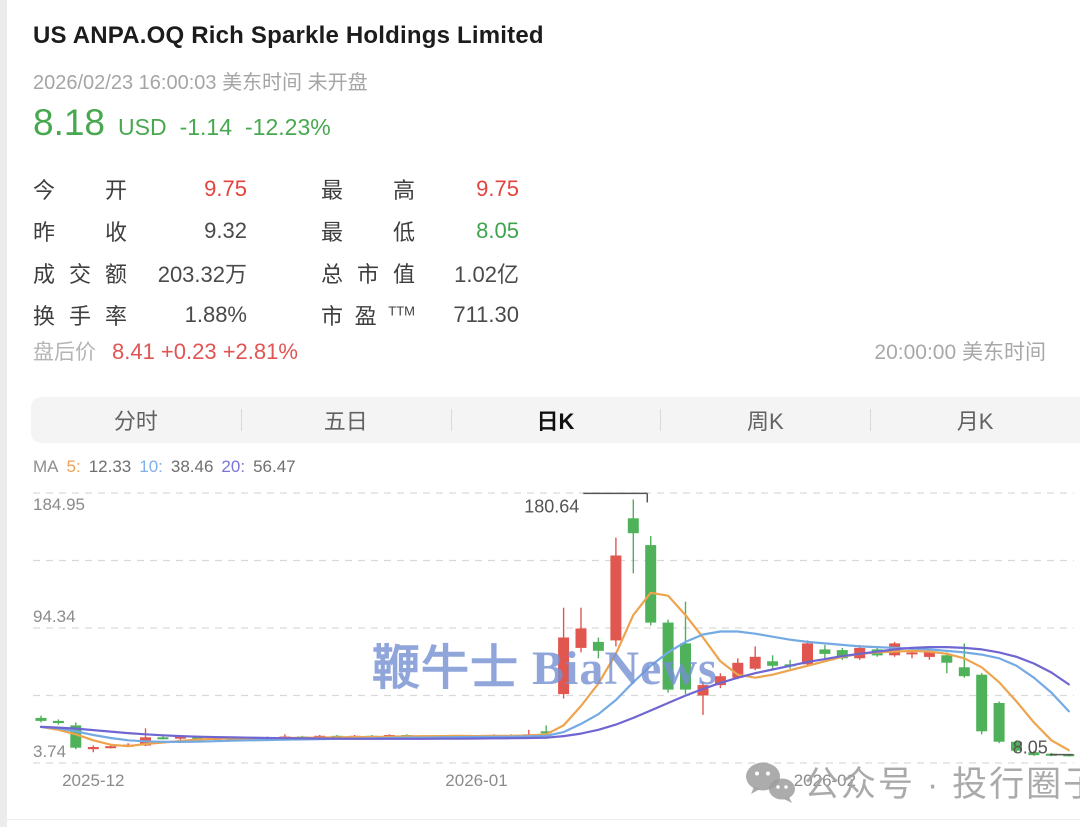  Describe the element at coordinates (140, 315) in the screenshot. I see `stat-cell-6: 换手率 1.88%` at that location.